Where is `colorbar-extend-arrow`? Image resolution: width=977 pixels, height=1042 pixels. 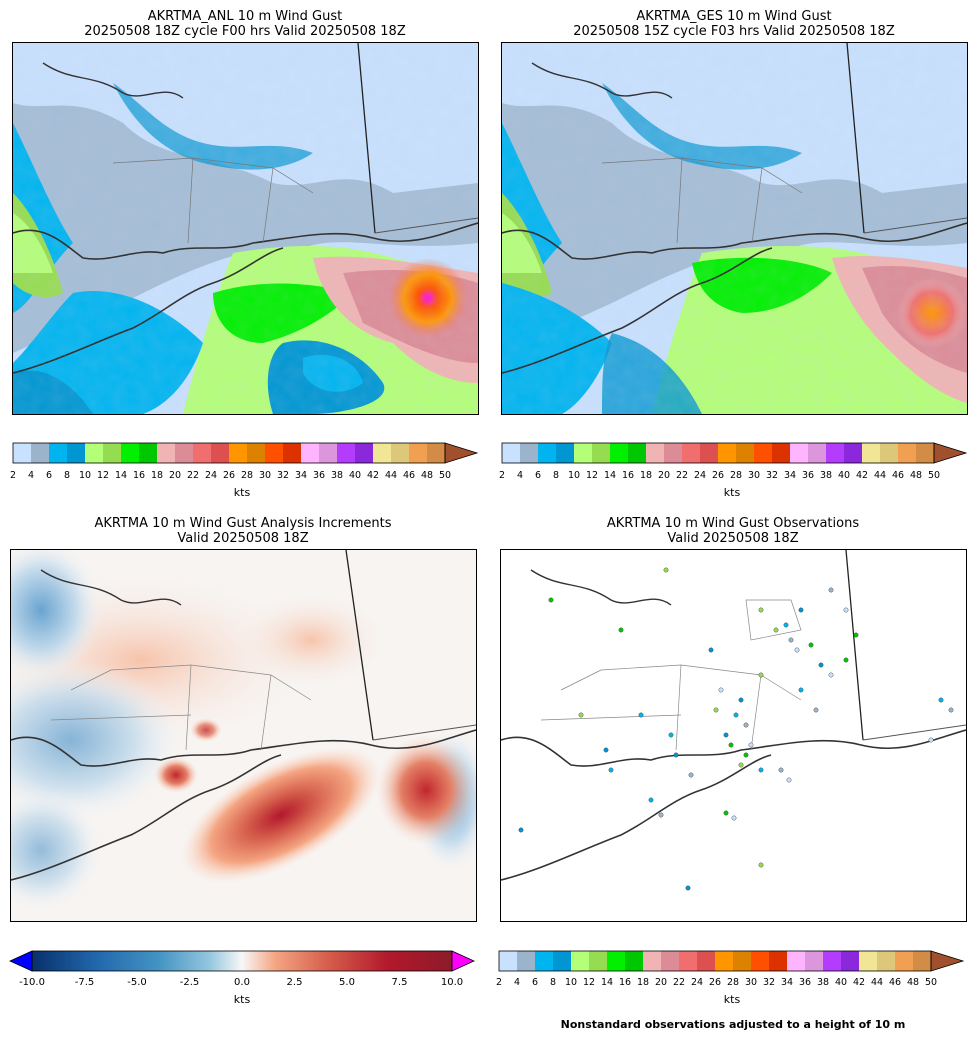 colorbar-extend-arrow is located at coordinates (461, 453).